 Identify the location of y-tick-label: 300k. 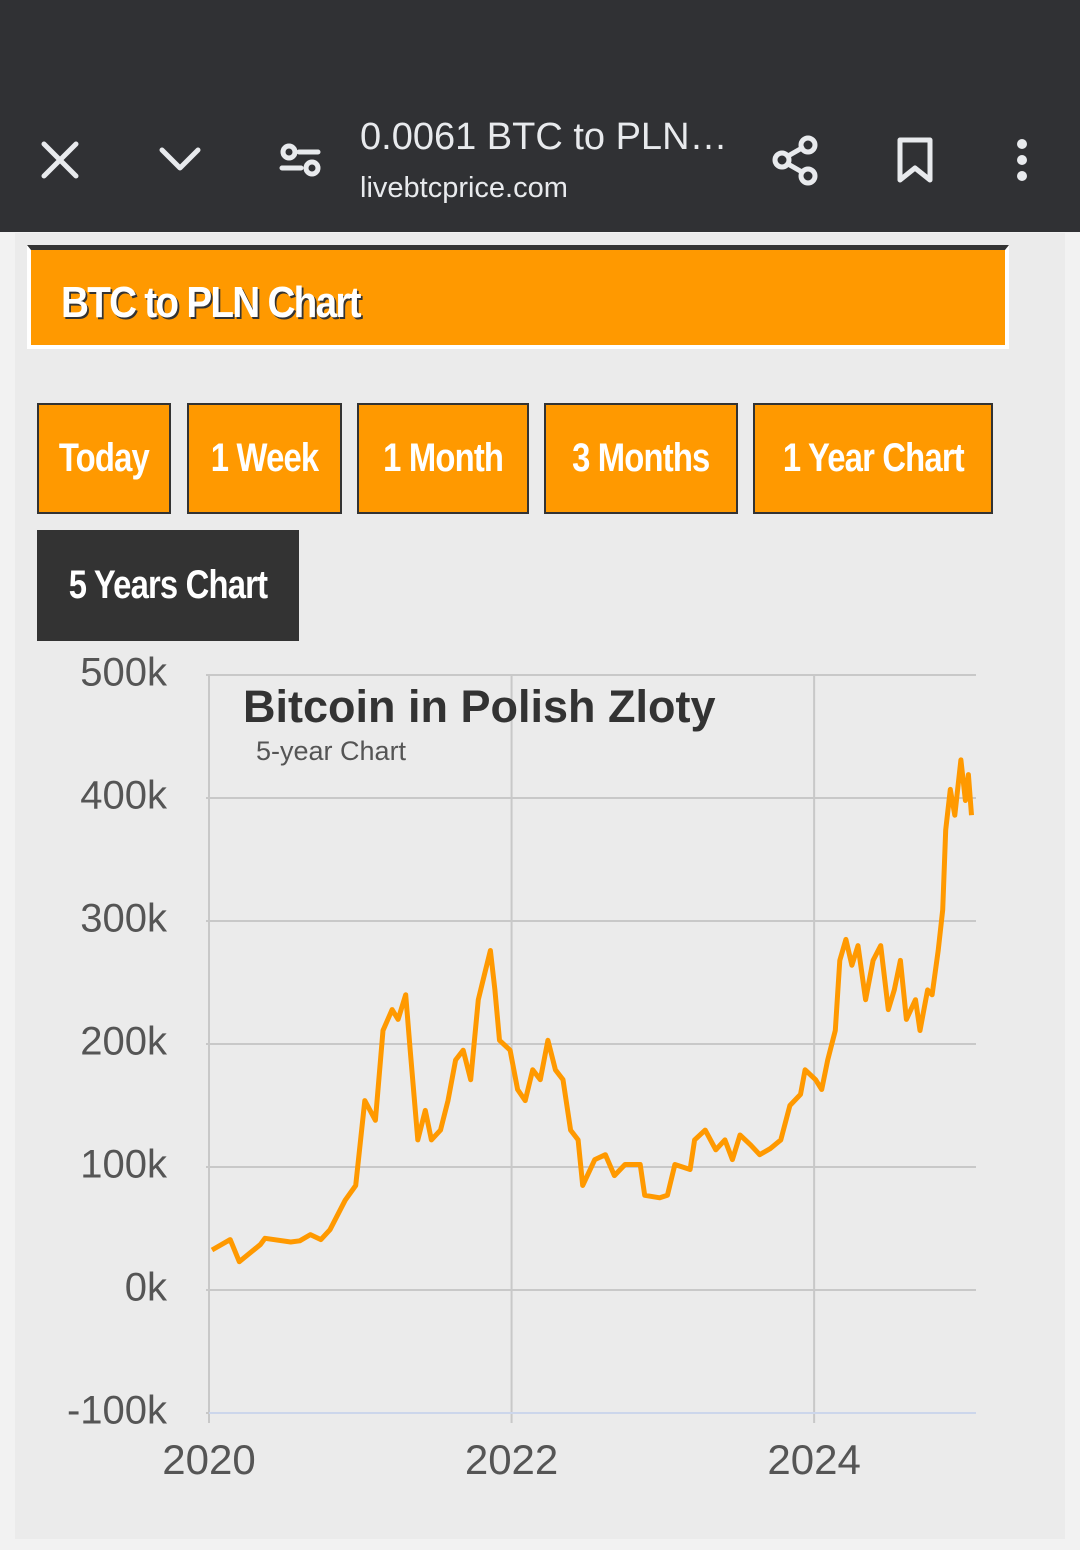
(124, 919).